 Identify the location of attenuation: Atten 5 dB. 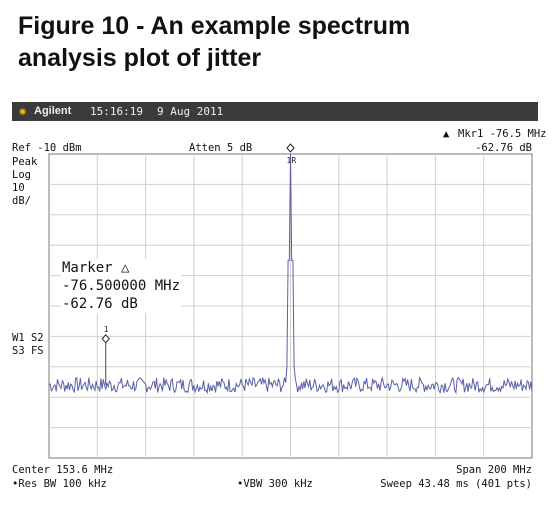
(221, 148).